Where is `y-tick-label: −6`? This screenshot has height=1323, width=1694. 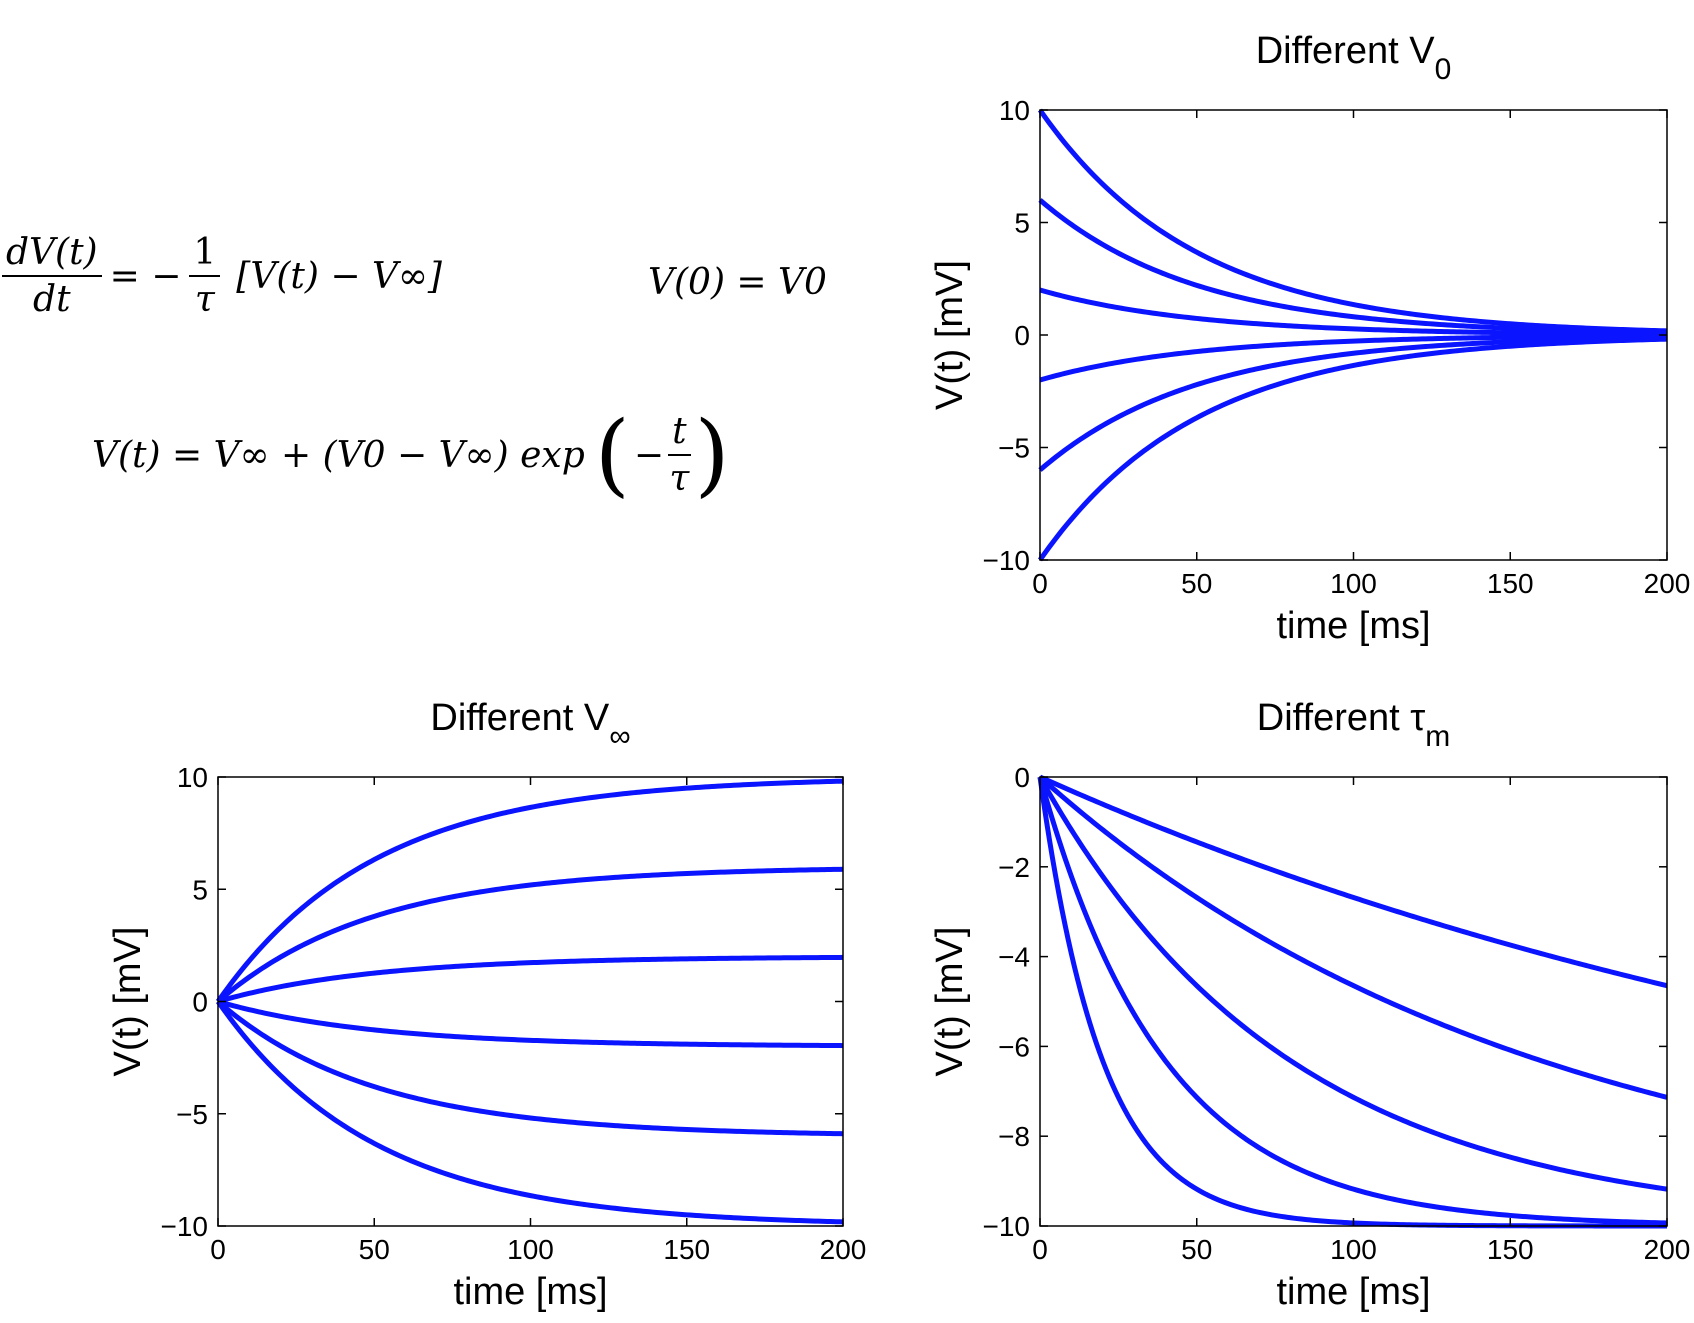 y-tick-label: −6 is located at coordinates (1014, 1046).